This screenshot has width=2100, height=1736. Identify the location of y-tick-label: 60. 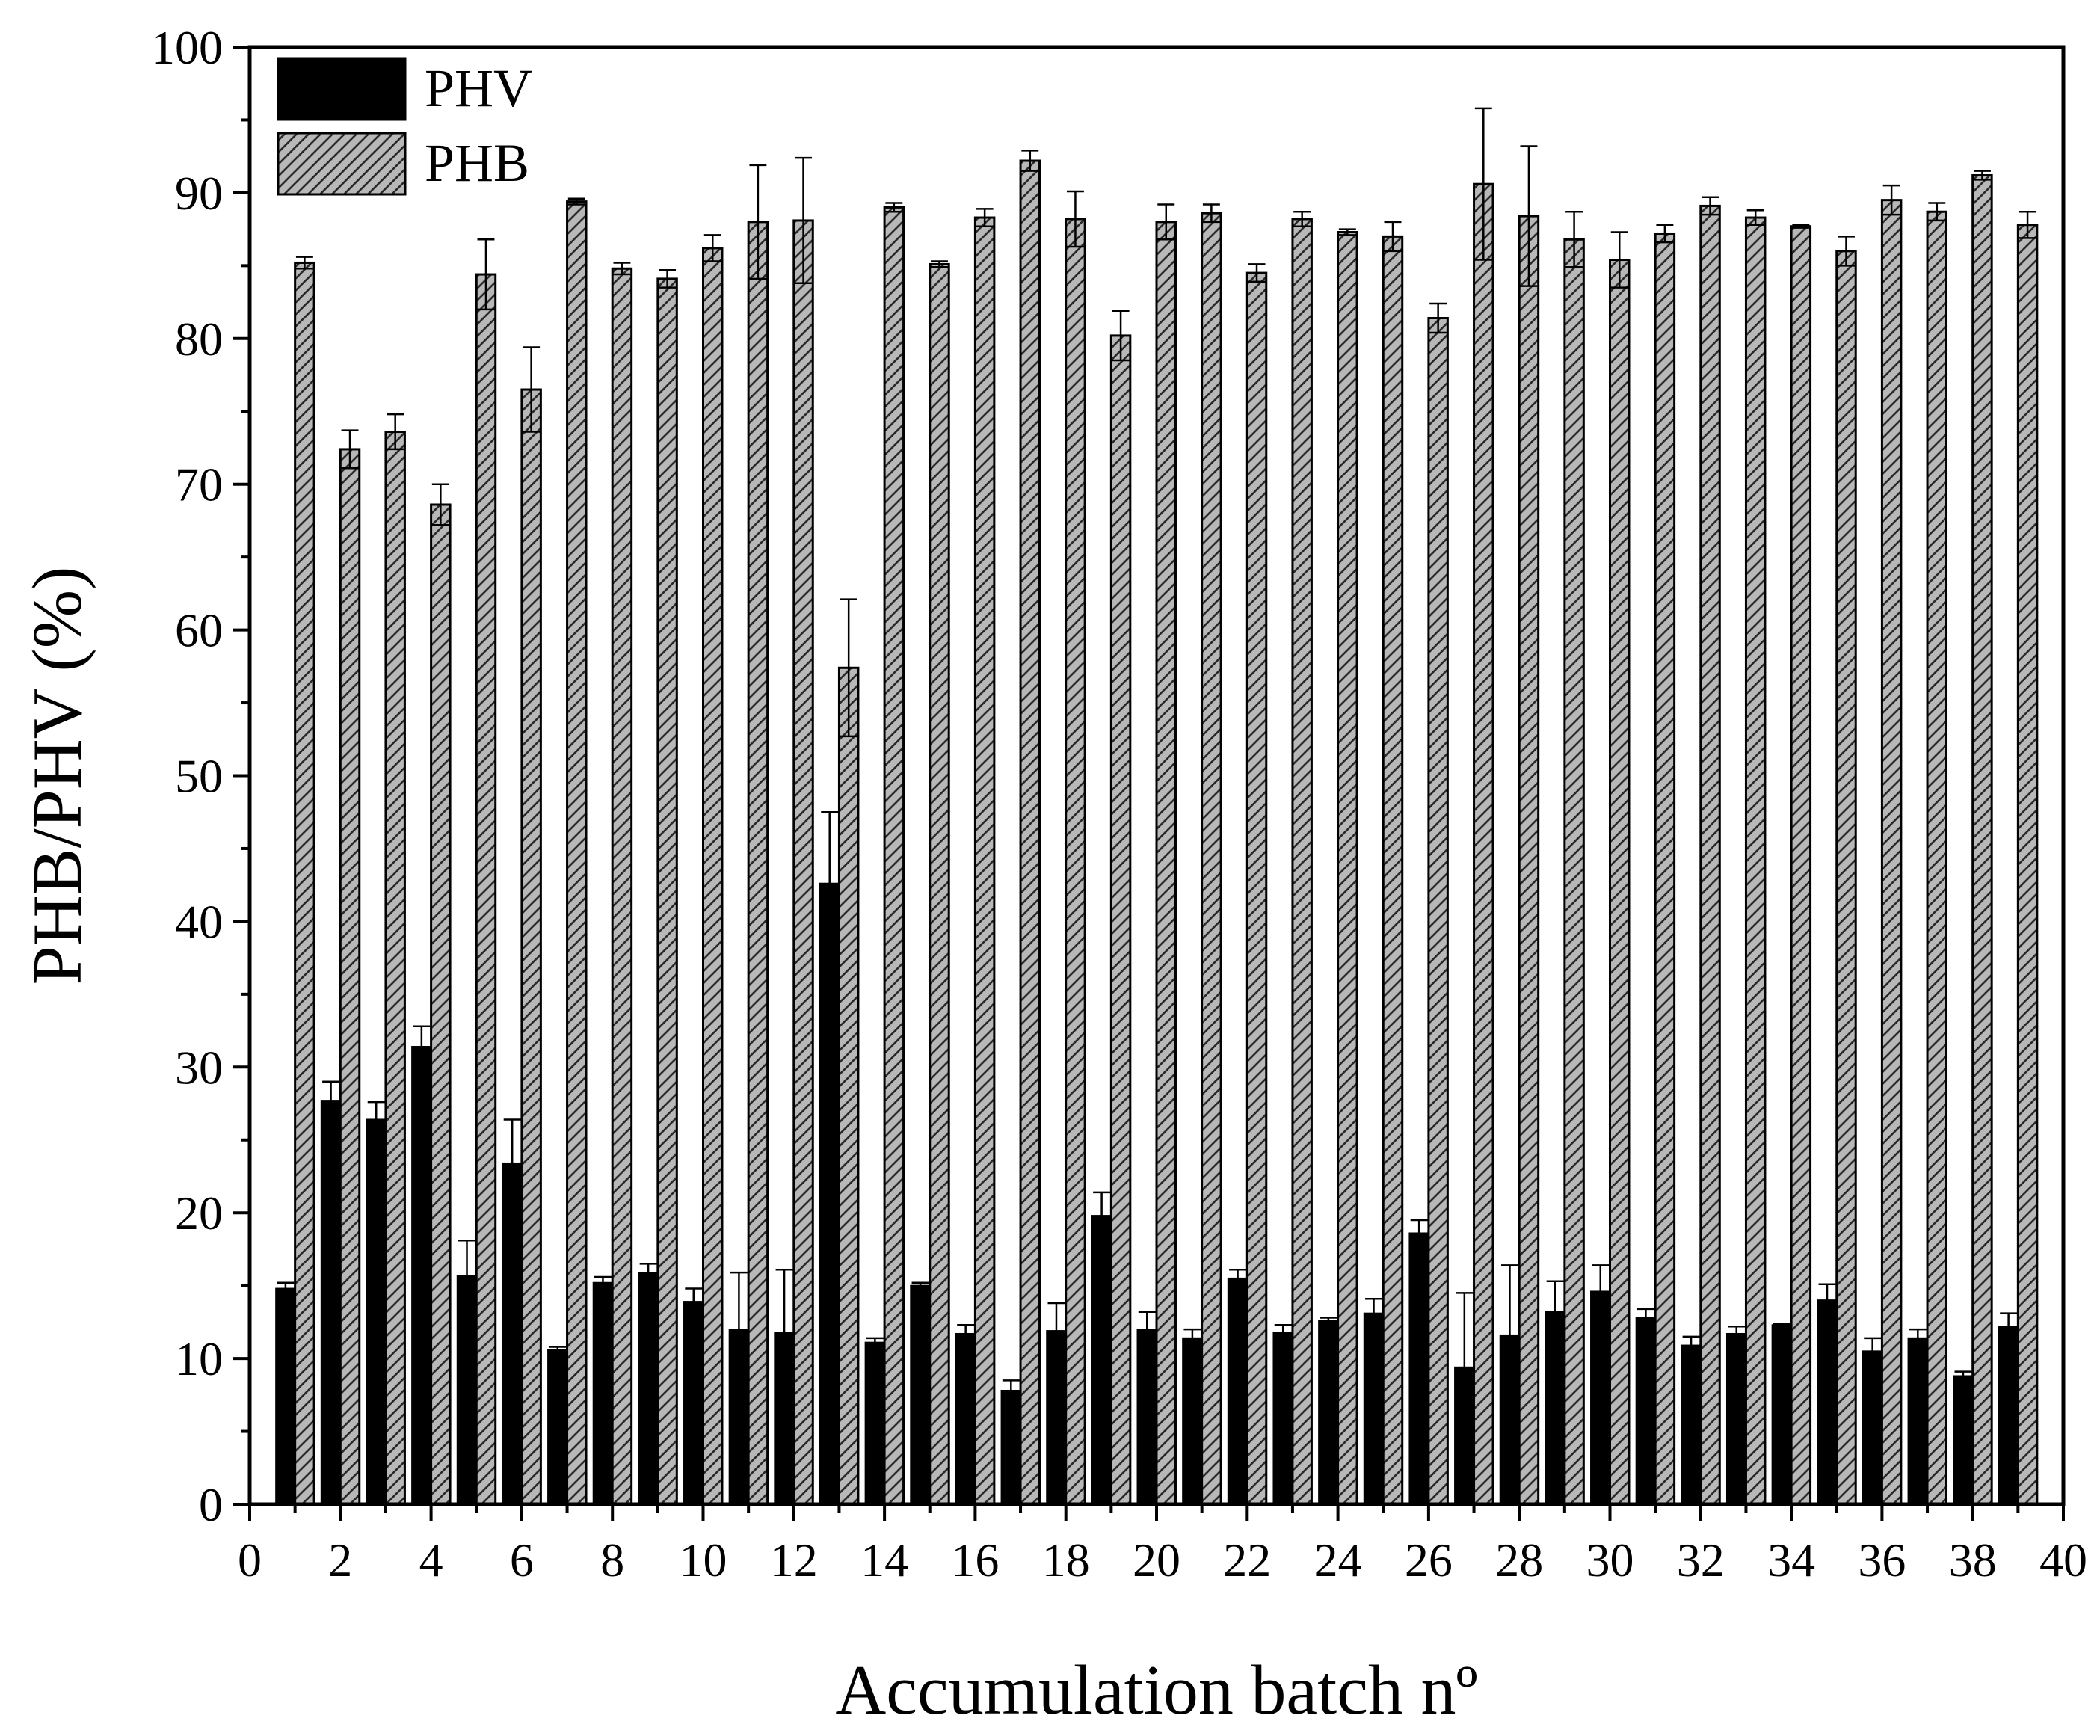
(199, 630).